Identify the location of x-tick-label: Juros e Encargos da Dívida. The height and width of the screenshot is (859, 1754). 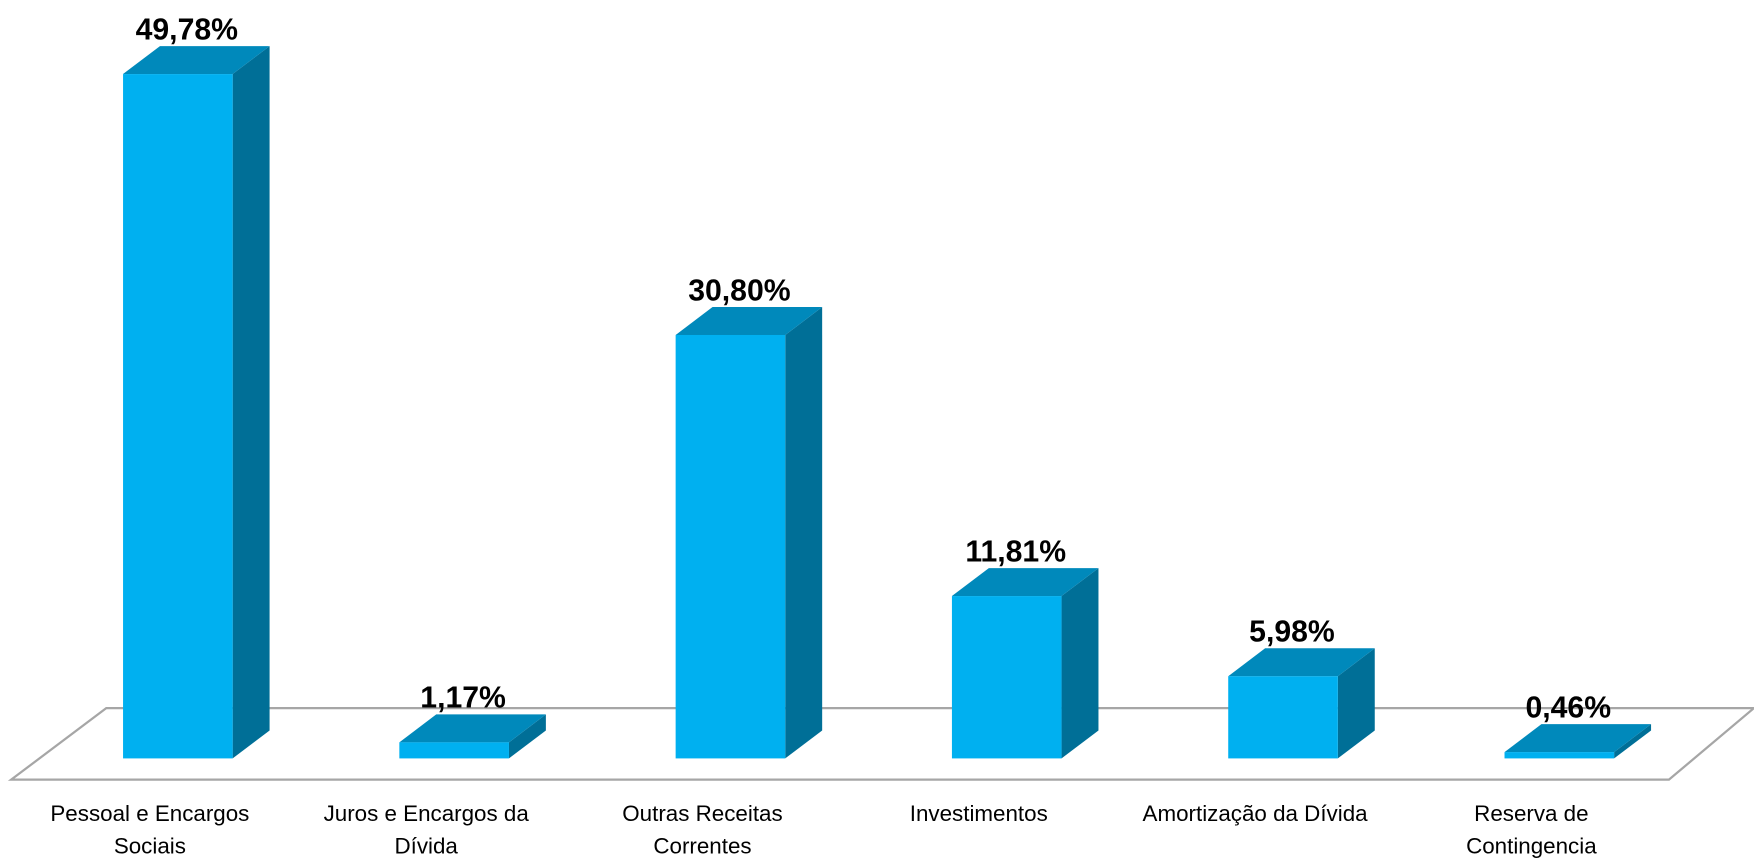
(426, 830).